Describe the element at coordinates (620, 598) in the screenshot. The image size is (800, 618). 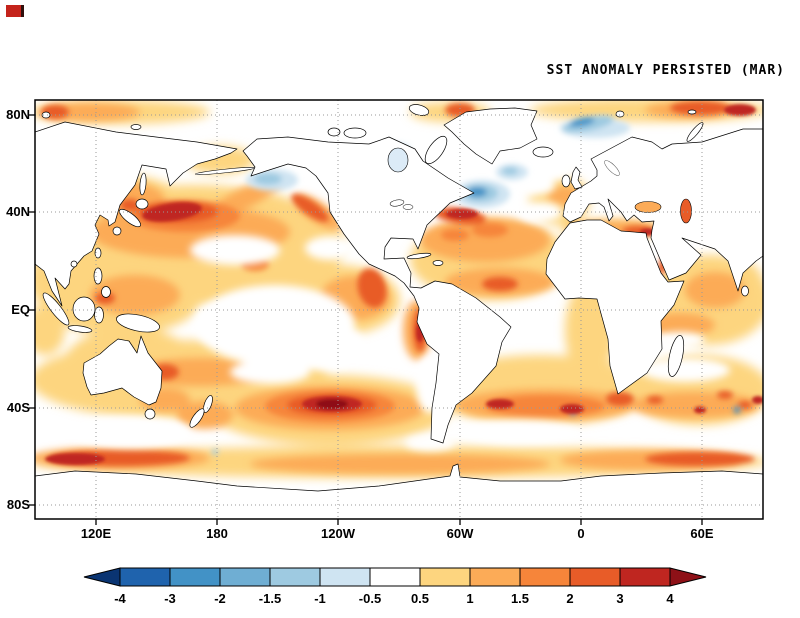
I see `colorbar-label-pos3: 3` at that location.